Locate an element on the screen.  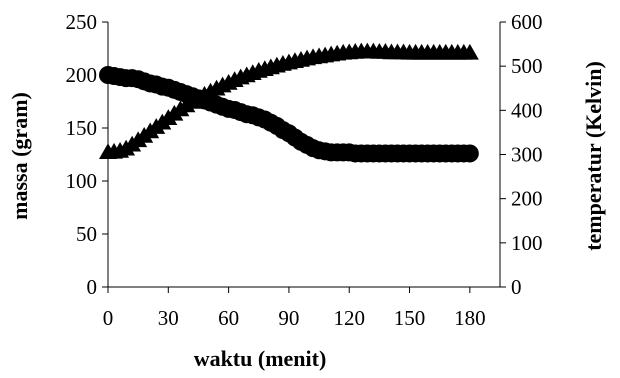
right-y-tick-label: 100 is located at coordinates (527, 243).